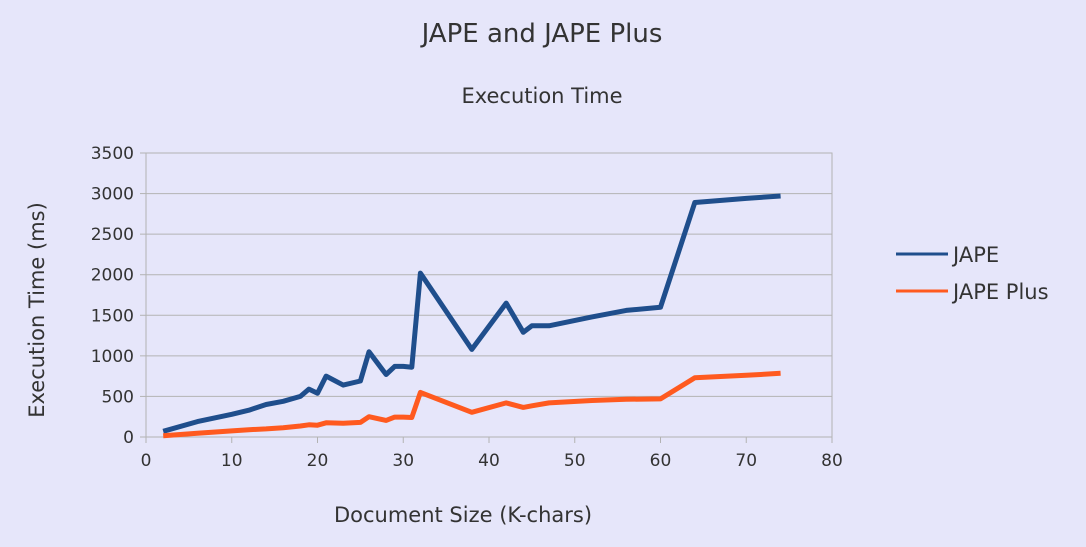 The height and width of the screenshot is (547, 1086). I want to click on y-tick-label: 500, so click(118, 397).